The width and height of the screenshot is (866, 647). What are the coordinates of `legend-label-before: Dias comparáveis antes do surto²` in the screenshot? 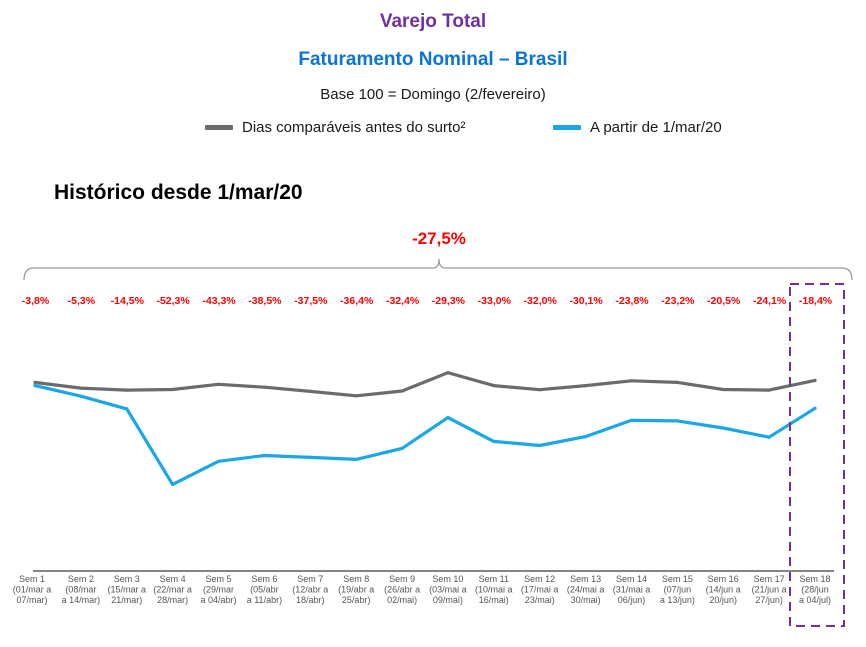 It's located at (354, 127).